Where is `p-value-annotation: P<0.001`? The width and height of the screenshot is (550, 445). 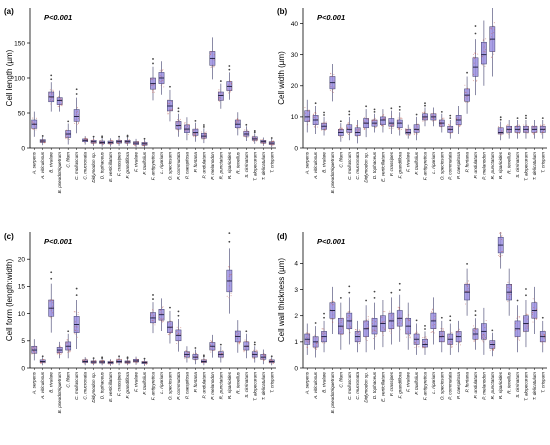 p-value-annotation: P<0.001 is located at coordinates (331, 17).